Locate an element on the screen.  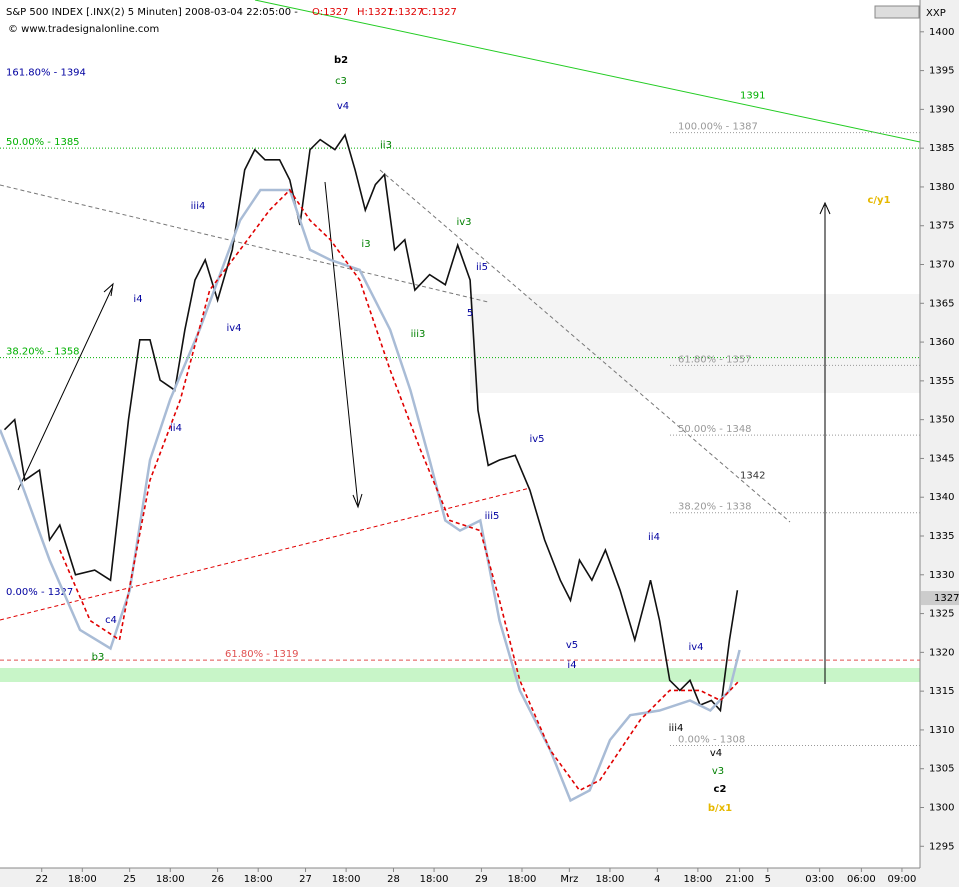
wave-label: b2 is located at coordinates (341, 60).